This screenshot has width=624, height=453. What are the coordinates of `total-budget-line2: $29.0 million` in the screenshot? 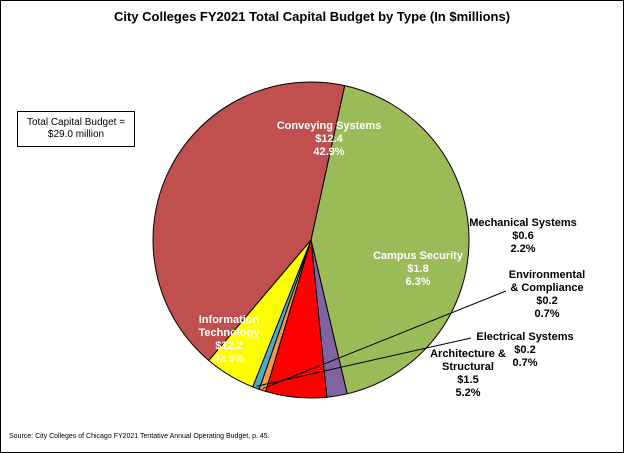 It's located at (76, 134).